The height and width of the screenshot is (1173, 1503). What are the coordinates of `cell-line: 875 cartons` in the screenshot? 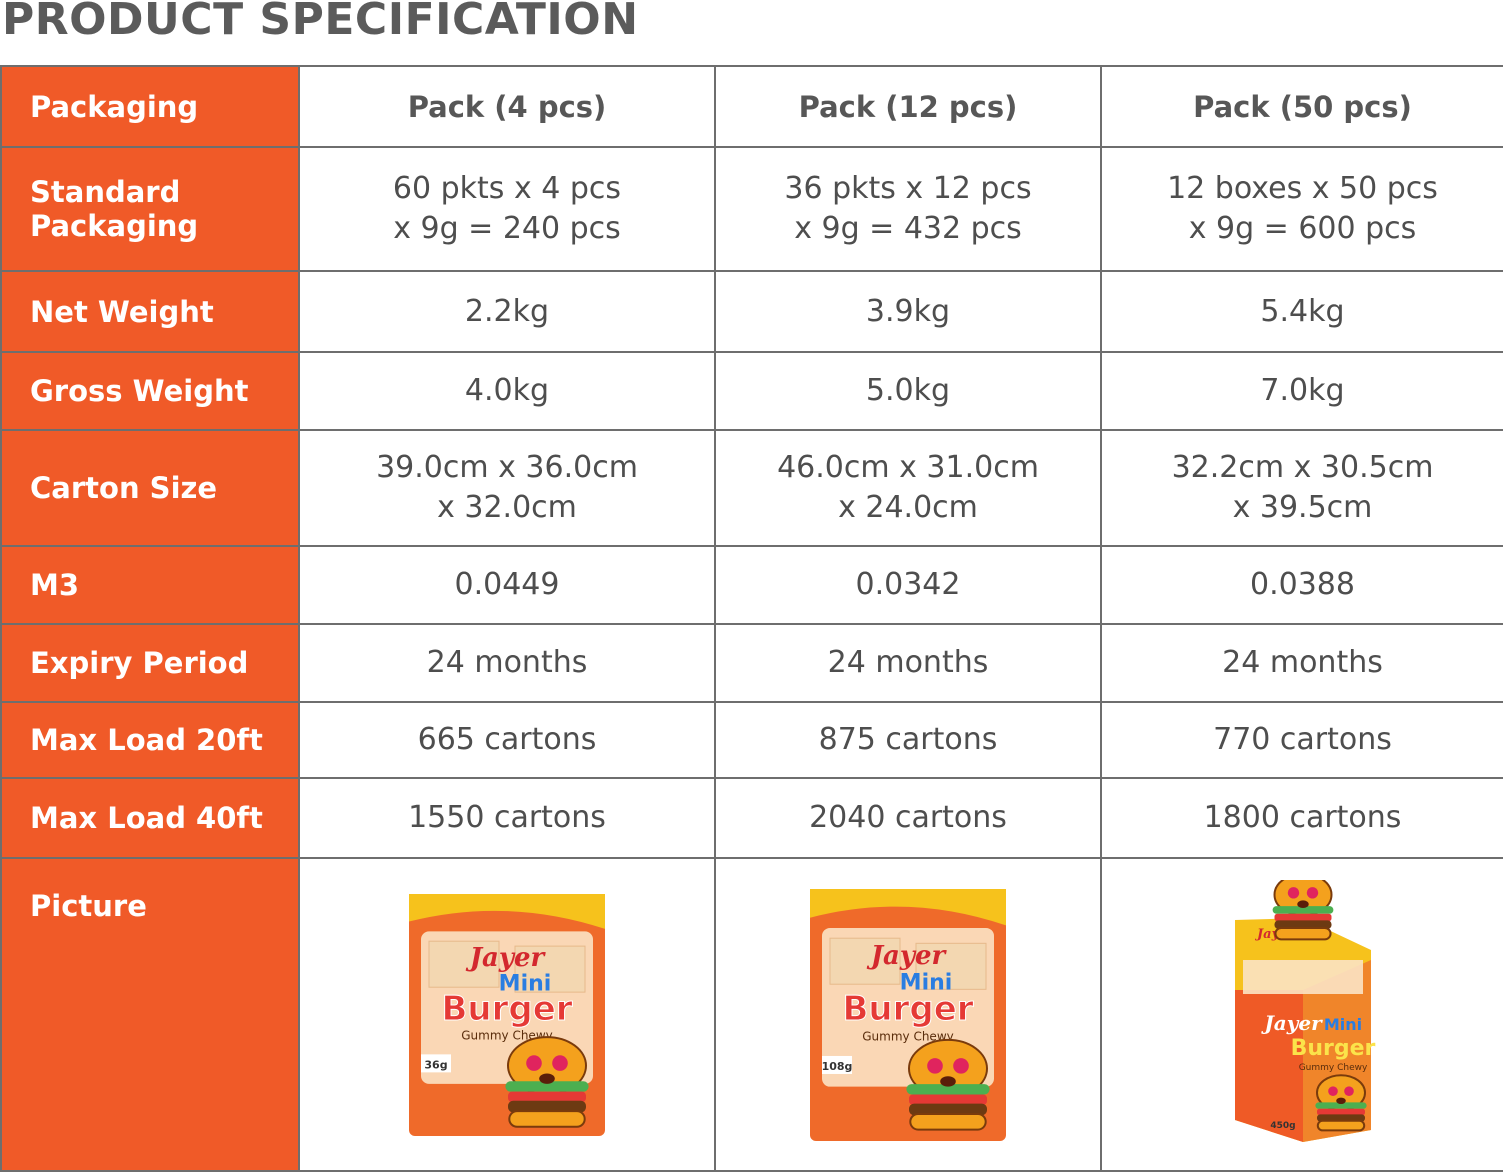 It's located at (908, 739).